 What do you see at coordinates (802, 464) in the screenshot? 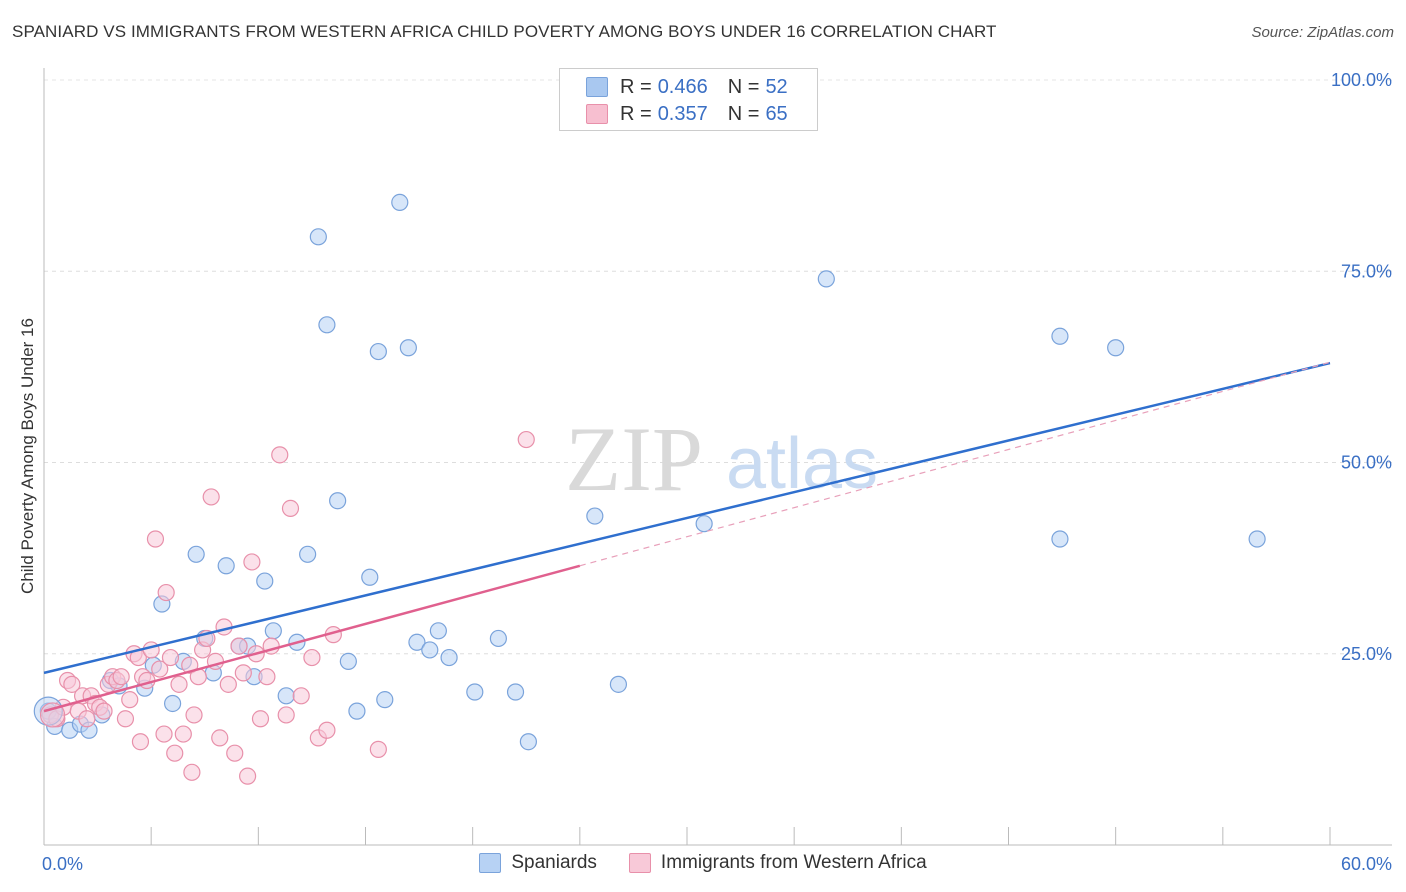
I see `watermark-atlas: atlas` at bounding box center [802, 464].